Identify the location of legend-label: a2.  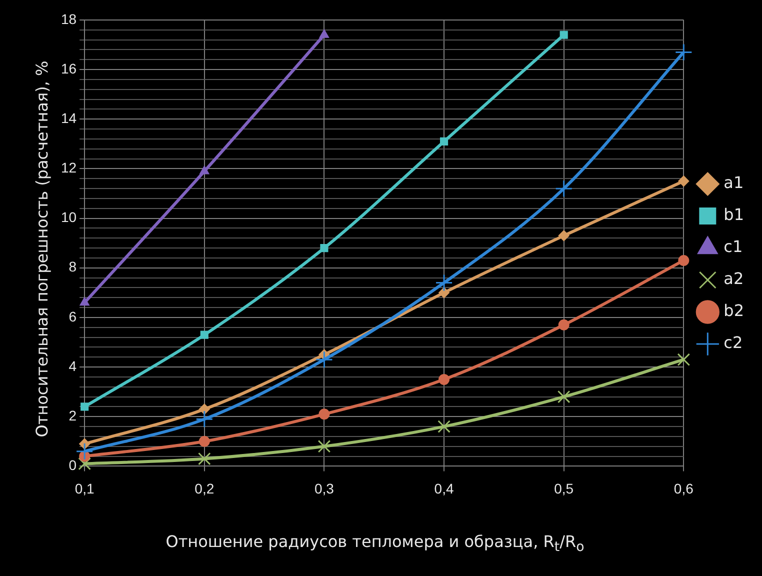
(734, 278).